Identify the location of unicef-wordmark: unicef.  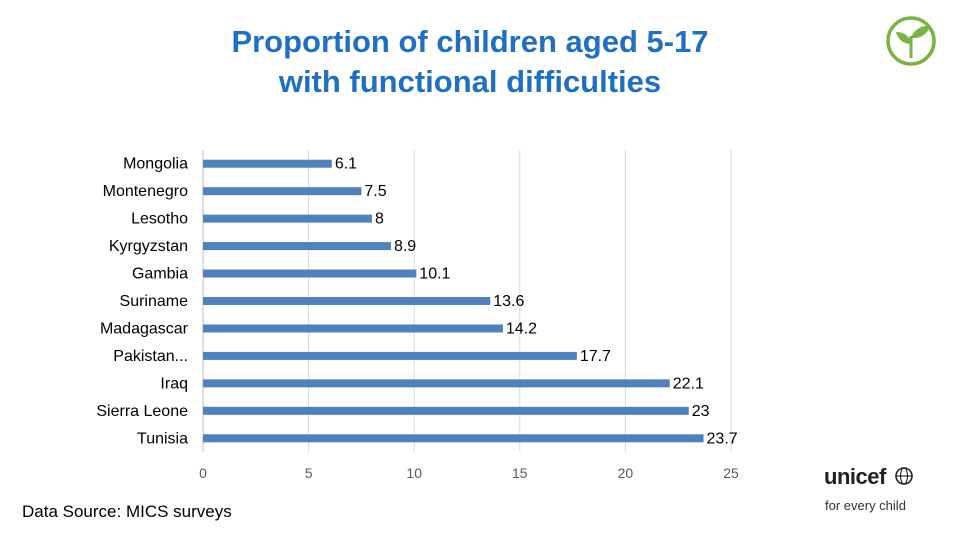
(855, 476).